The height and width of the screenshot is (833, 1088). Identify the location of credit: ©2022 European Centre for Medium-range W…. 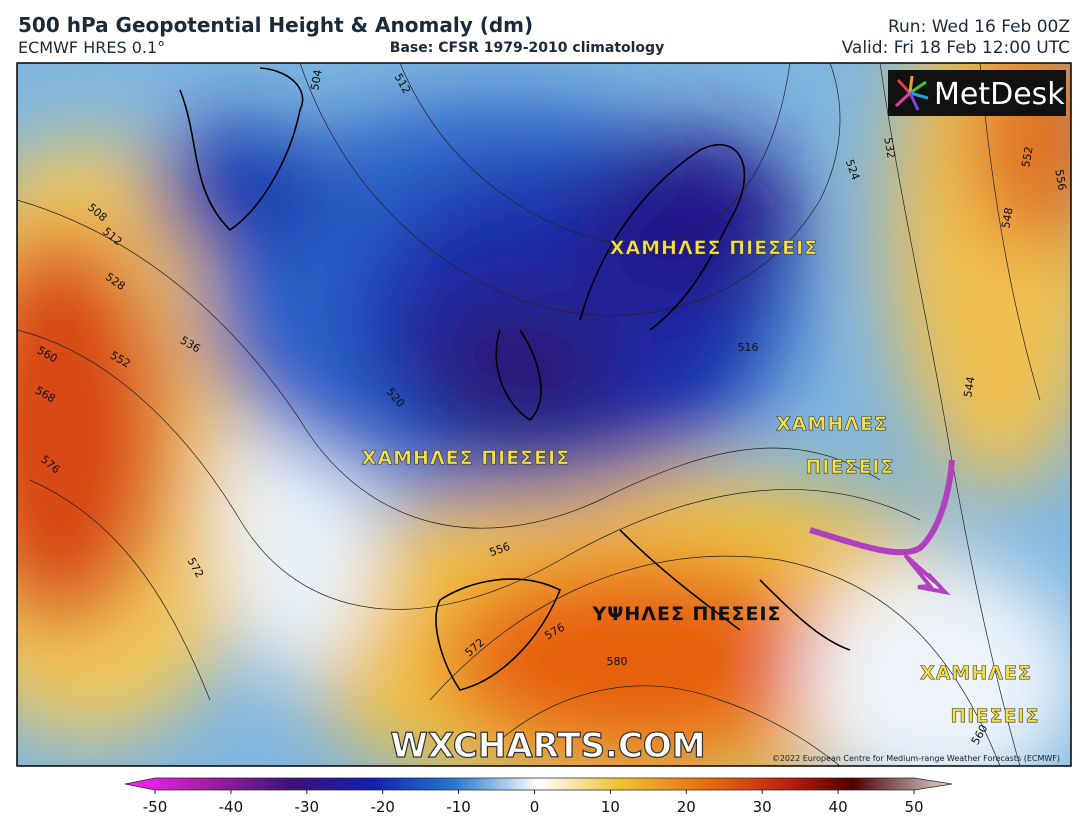
(916, 758).